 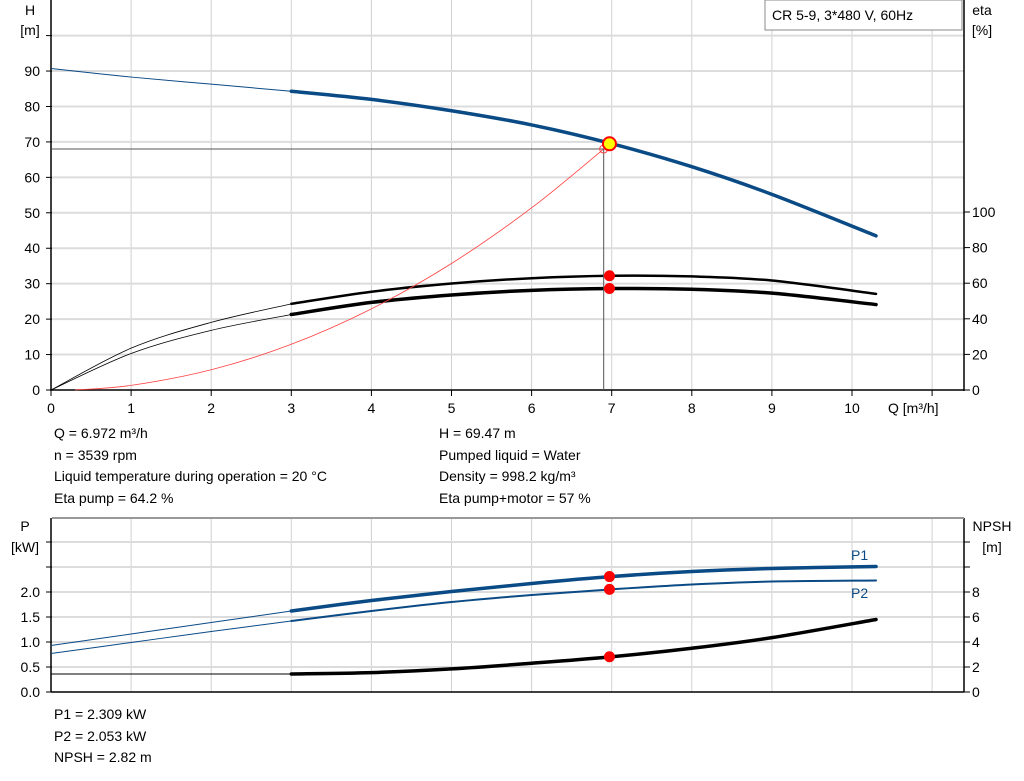 I want to click on y-left-tick-label: 30, so click(x=32, y=284).